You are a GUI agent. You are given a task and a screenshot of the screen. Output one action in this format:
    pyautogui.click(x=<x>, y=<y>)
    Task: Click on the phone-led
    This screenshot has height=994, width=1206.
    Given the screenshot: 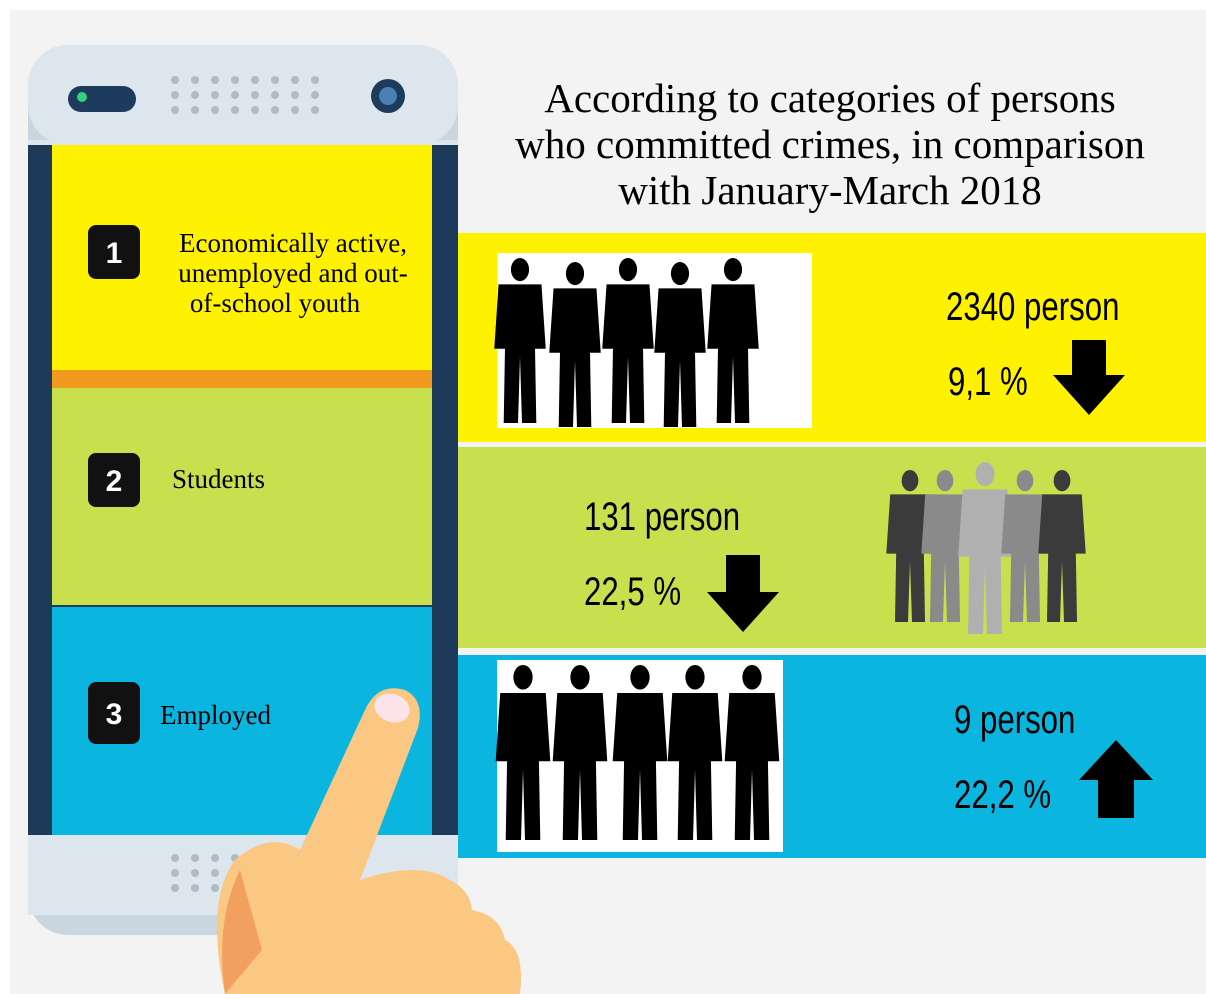 What is the action you would take?
    pyautogui.click(x=82, y=97)
    